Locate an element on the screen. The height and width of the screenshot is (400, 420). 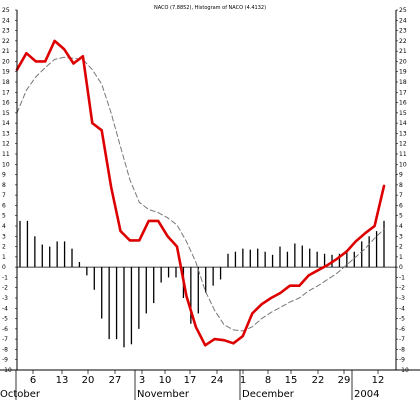
right-y-tick-label-29: -3 is located at coordinates (402, 298).